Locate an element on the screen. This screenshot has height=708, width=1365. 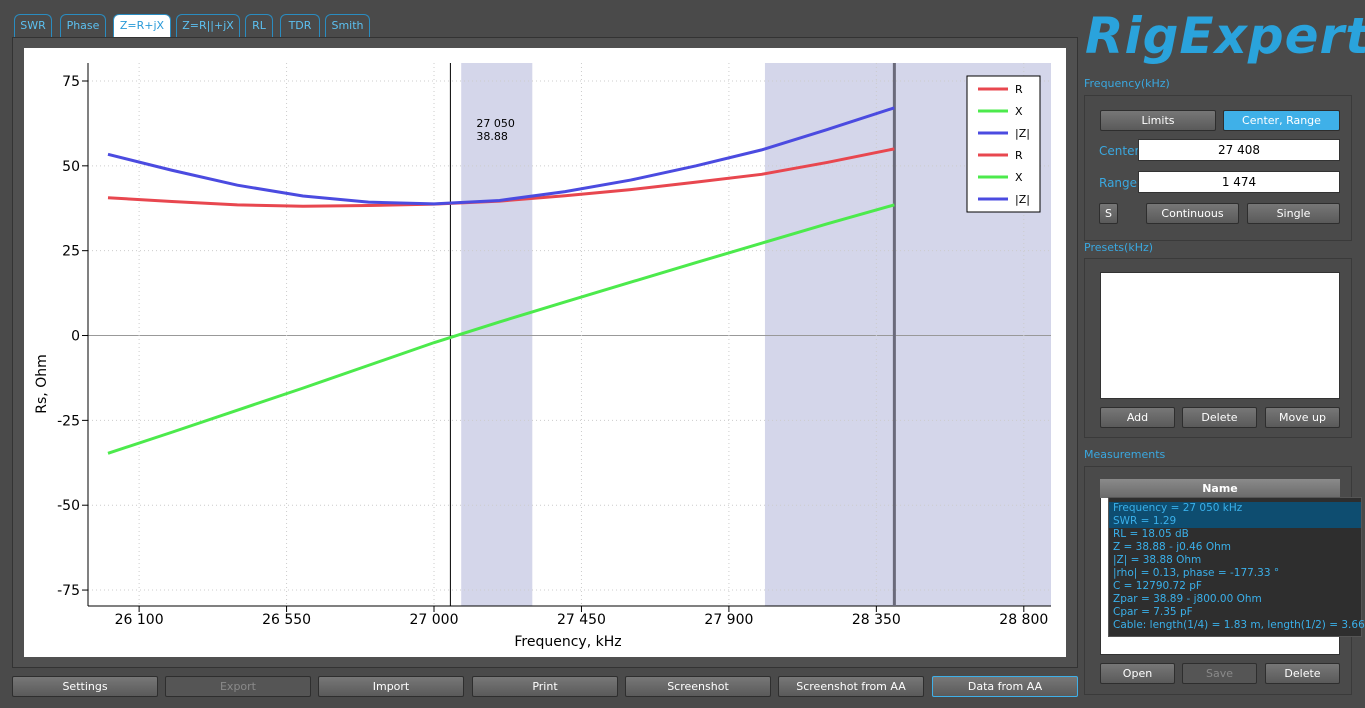
tab: Z=R||+jX is located at coordinates (208, 25).